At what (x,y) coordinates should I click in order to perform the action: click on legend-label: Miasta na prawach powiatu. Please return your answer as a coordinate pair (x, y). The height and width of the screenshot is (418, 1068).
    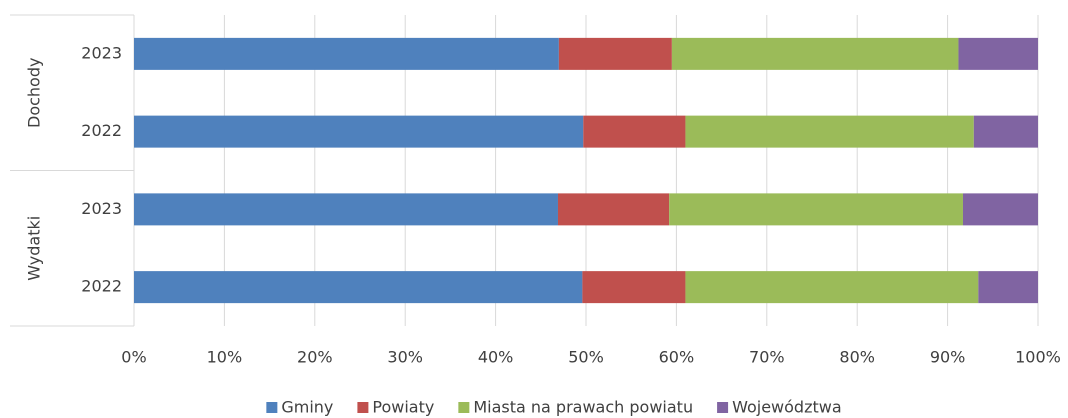
    Looking at the image, I should click on (583, 407).